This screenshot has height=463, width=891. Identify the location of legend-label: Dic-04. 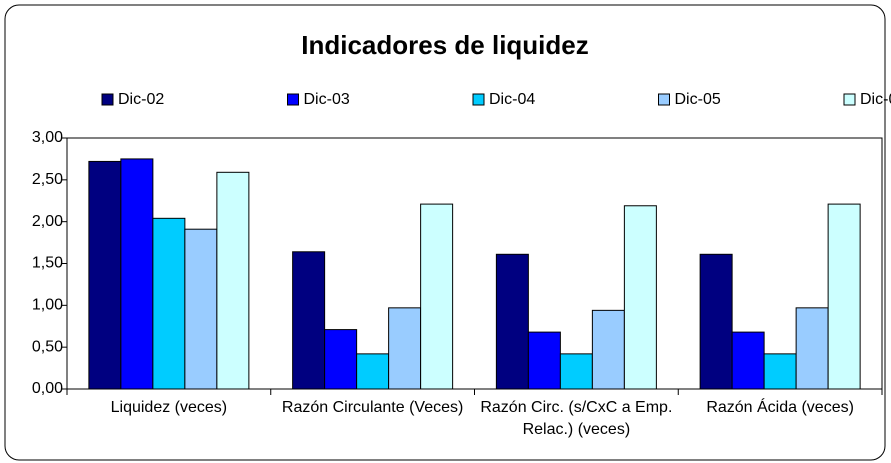
(512, 99).